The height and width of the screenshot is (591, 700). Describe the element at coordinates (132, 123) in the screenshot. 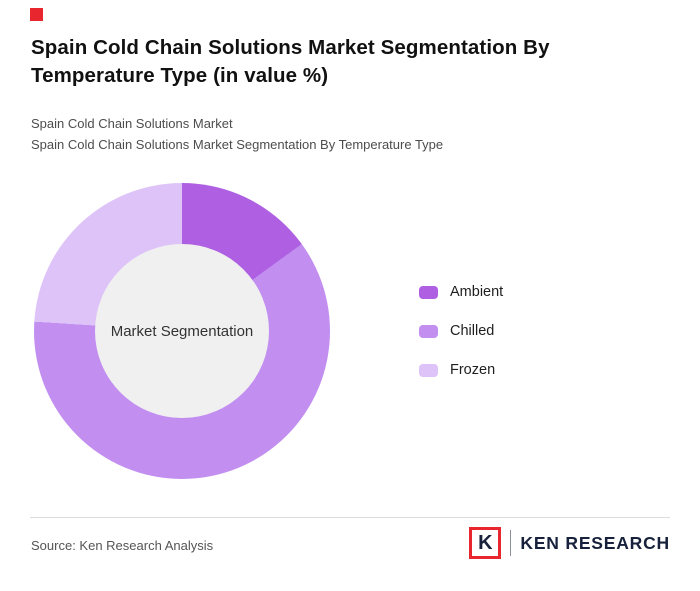

I see `subtitle-line-1: Spain Cold Chain Solutions Market` at that location.